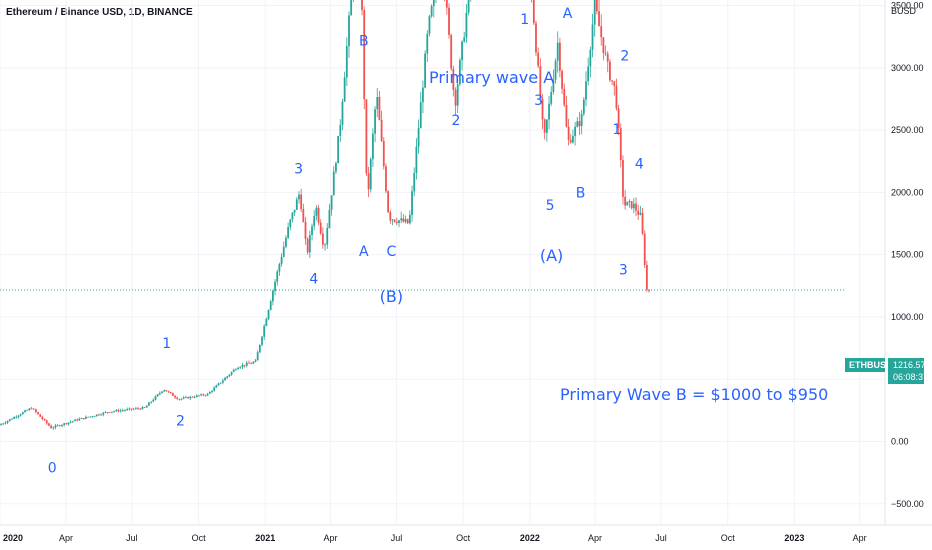  I want to click on last-price-badge: ETHBUSD 1216.57 06:08:37, so click(886, 371).